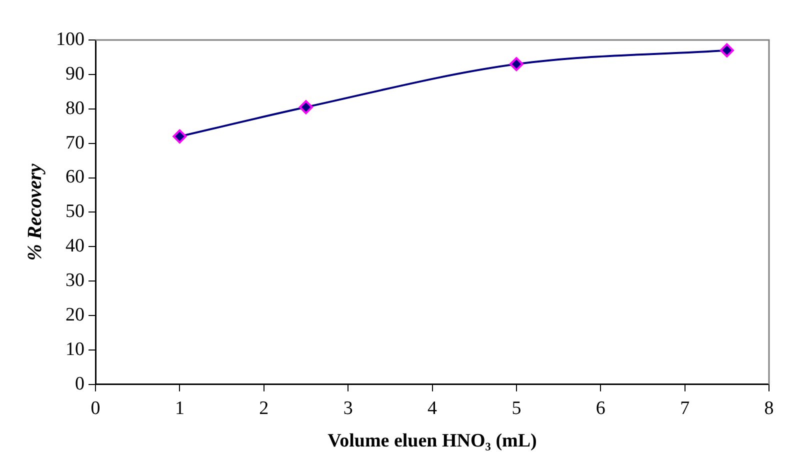  I want to click on y-tick-label: 40, so click(75, 246).